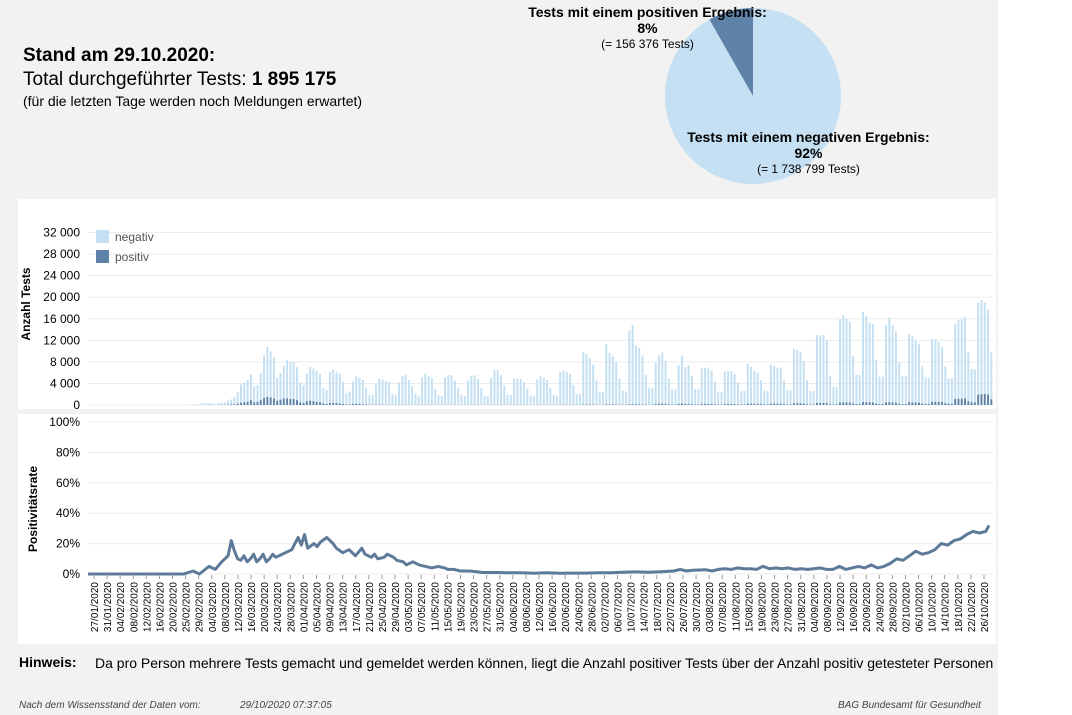 The width and height of the screenshot is (1072, 715). Describe the element at coordinates (731, 52) in the screenshot. I see `pie-slice-positive` at that location.